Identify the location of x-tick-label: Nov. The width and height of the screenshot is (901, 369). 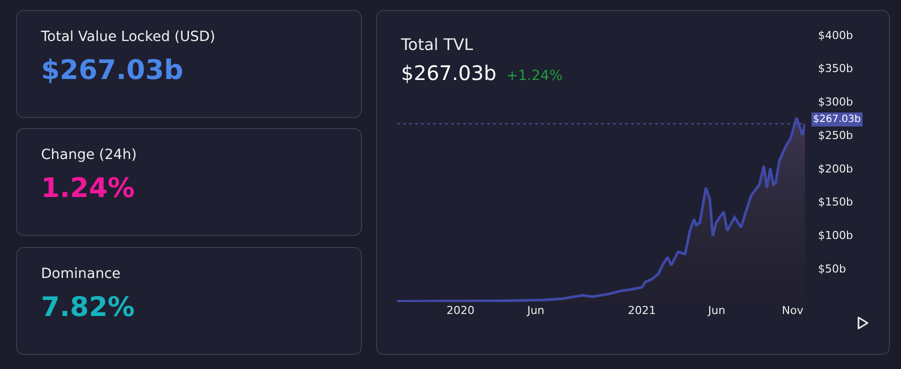
(793, 310).